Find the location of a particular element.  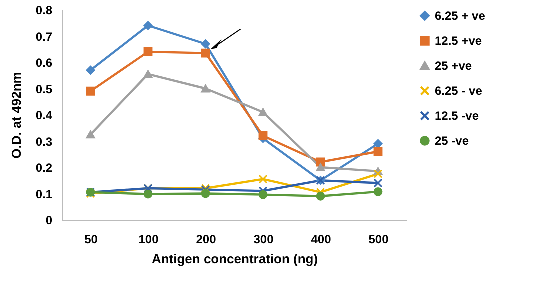

y-tick-label: 0.2 is located at coordinates (44, 168).